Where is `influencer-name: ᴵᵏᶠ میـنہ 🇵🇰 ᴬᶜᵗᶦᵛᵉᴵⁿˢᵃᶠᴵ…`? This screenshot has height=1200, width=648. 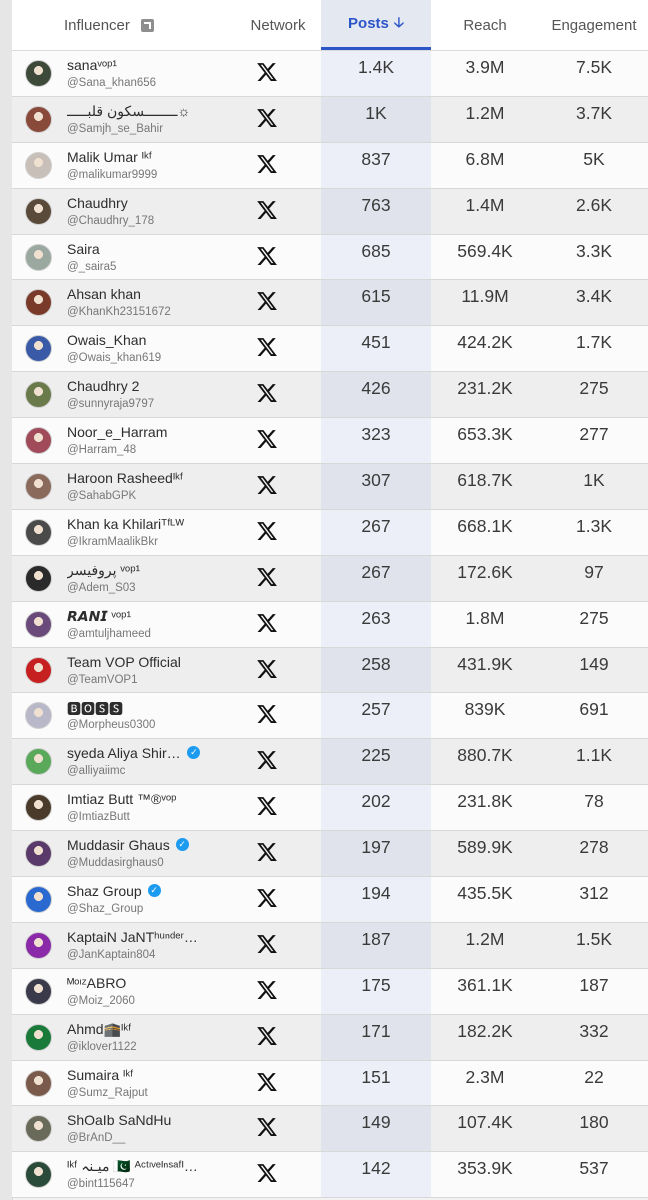 influencer-name: ᴵᵏᶠ میـنہ 🇵🇰 ᴬᶜᵗᶦᵛᵉᴵⁿˢᵃᶠᴵ… is located at coordinates (132, 1166).